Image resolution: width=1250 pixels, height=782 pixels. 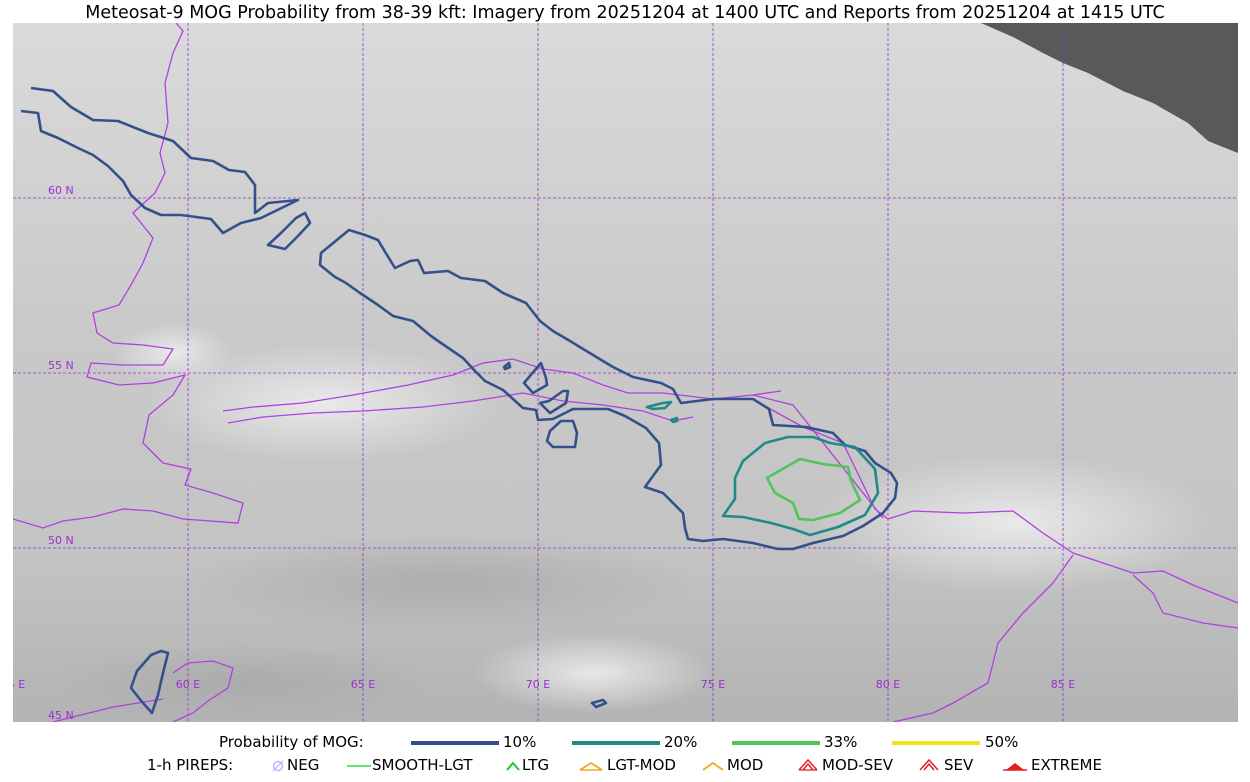 I want to click on mod-caret-icon, so click(x=713, y=766).